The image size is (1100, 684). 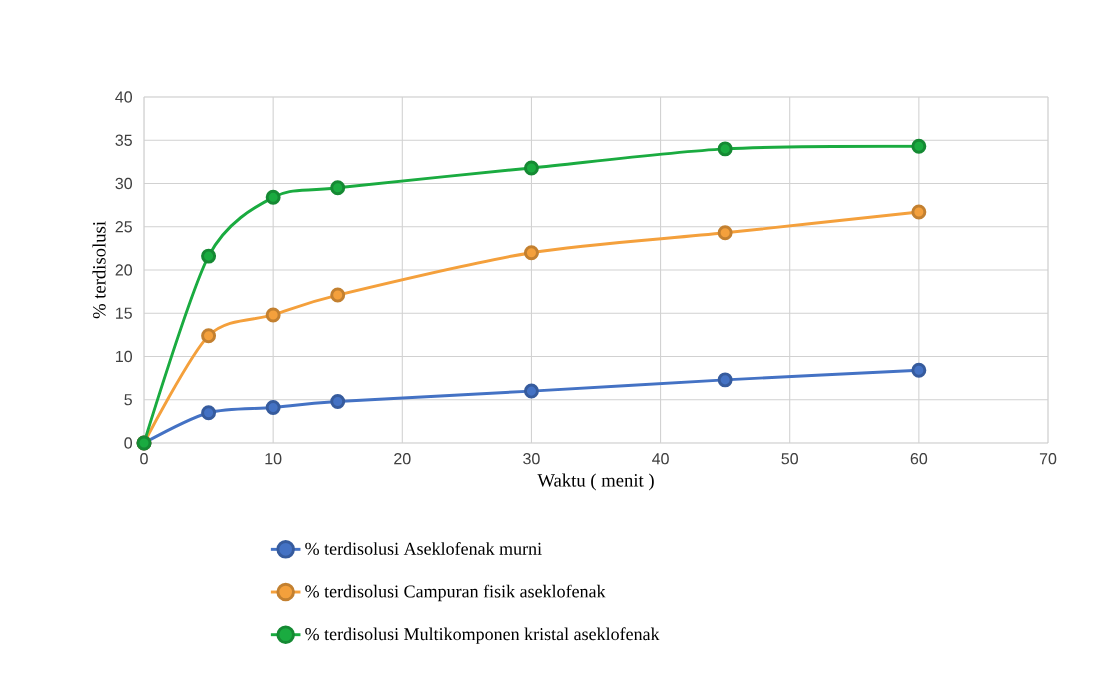 What do you see at coordinates (124, 356) in the screenshot?
I see `y-tick-label: 10` at bounding box center [124, 356].